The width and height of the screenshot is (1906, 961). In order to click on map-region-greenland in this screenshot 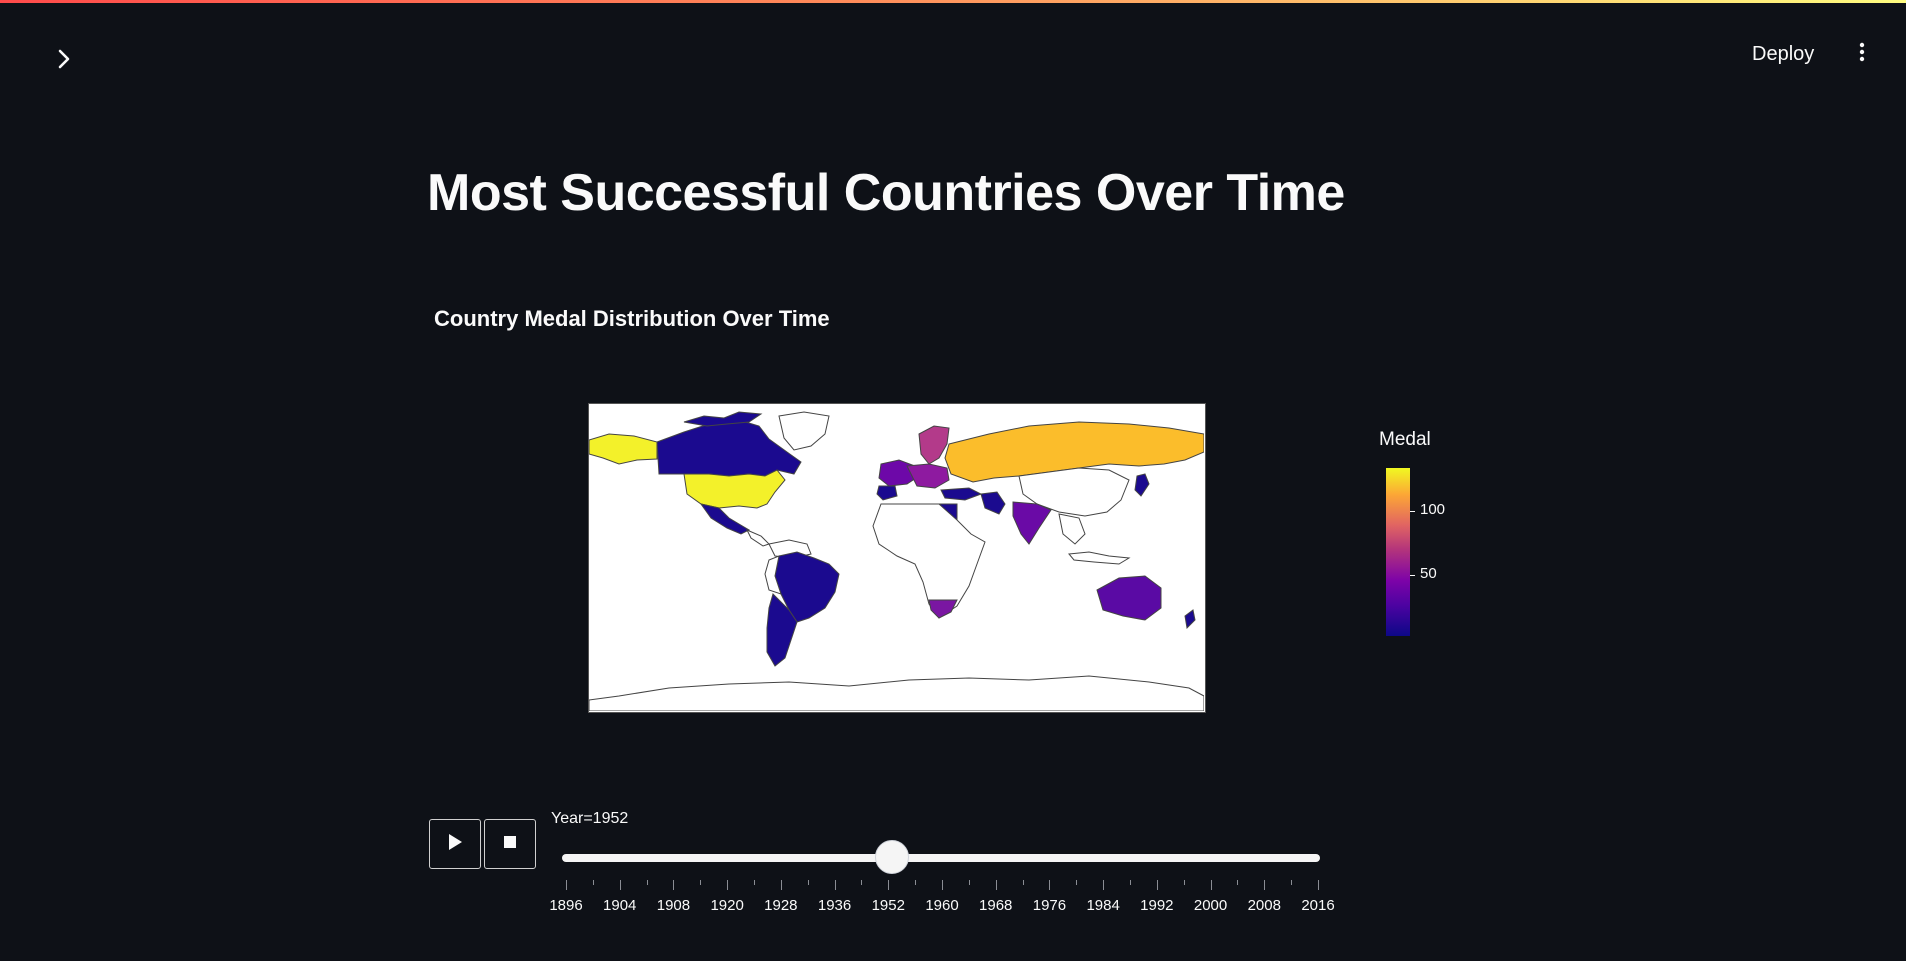, I will do `click(804, 431)`.